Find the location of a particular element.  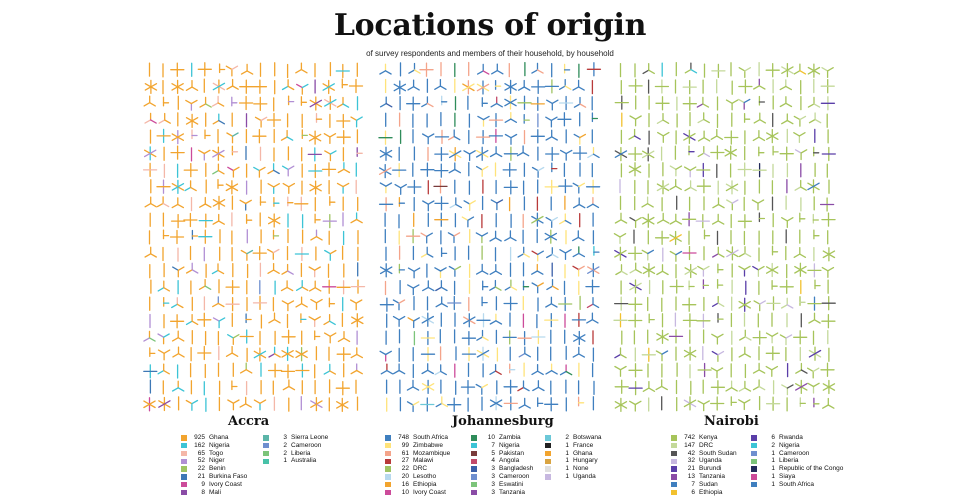

legend-origin: Sierra Leone is located at coordinates (310, 437).